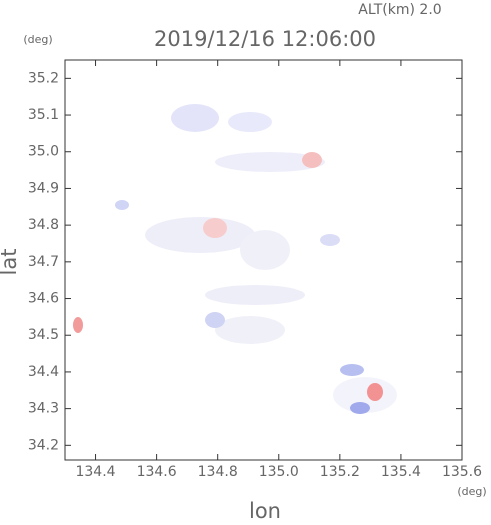 The height and width of the screenshot is (525, 491). What do you see at coordinates (265, 39) in the screenshot?
I see `chart-title: 2019/12/16 12:06:00` at bounding box center [265, 39].